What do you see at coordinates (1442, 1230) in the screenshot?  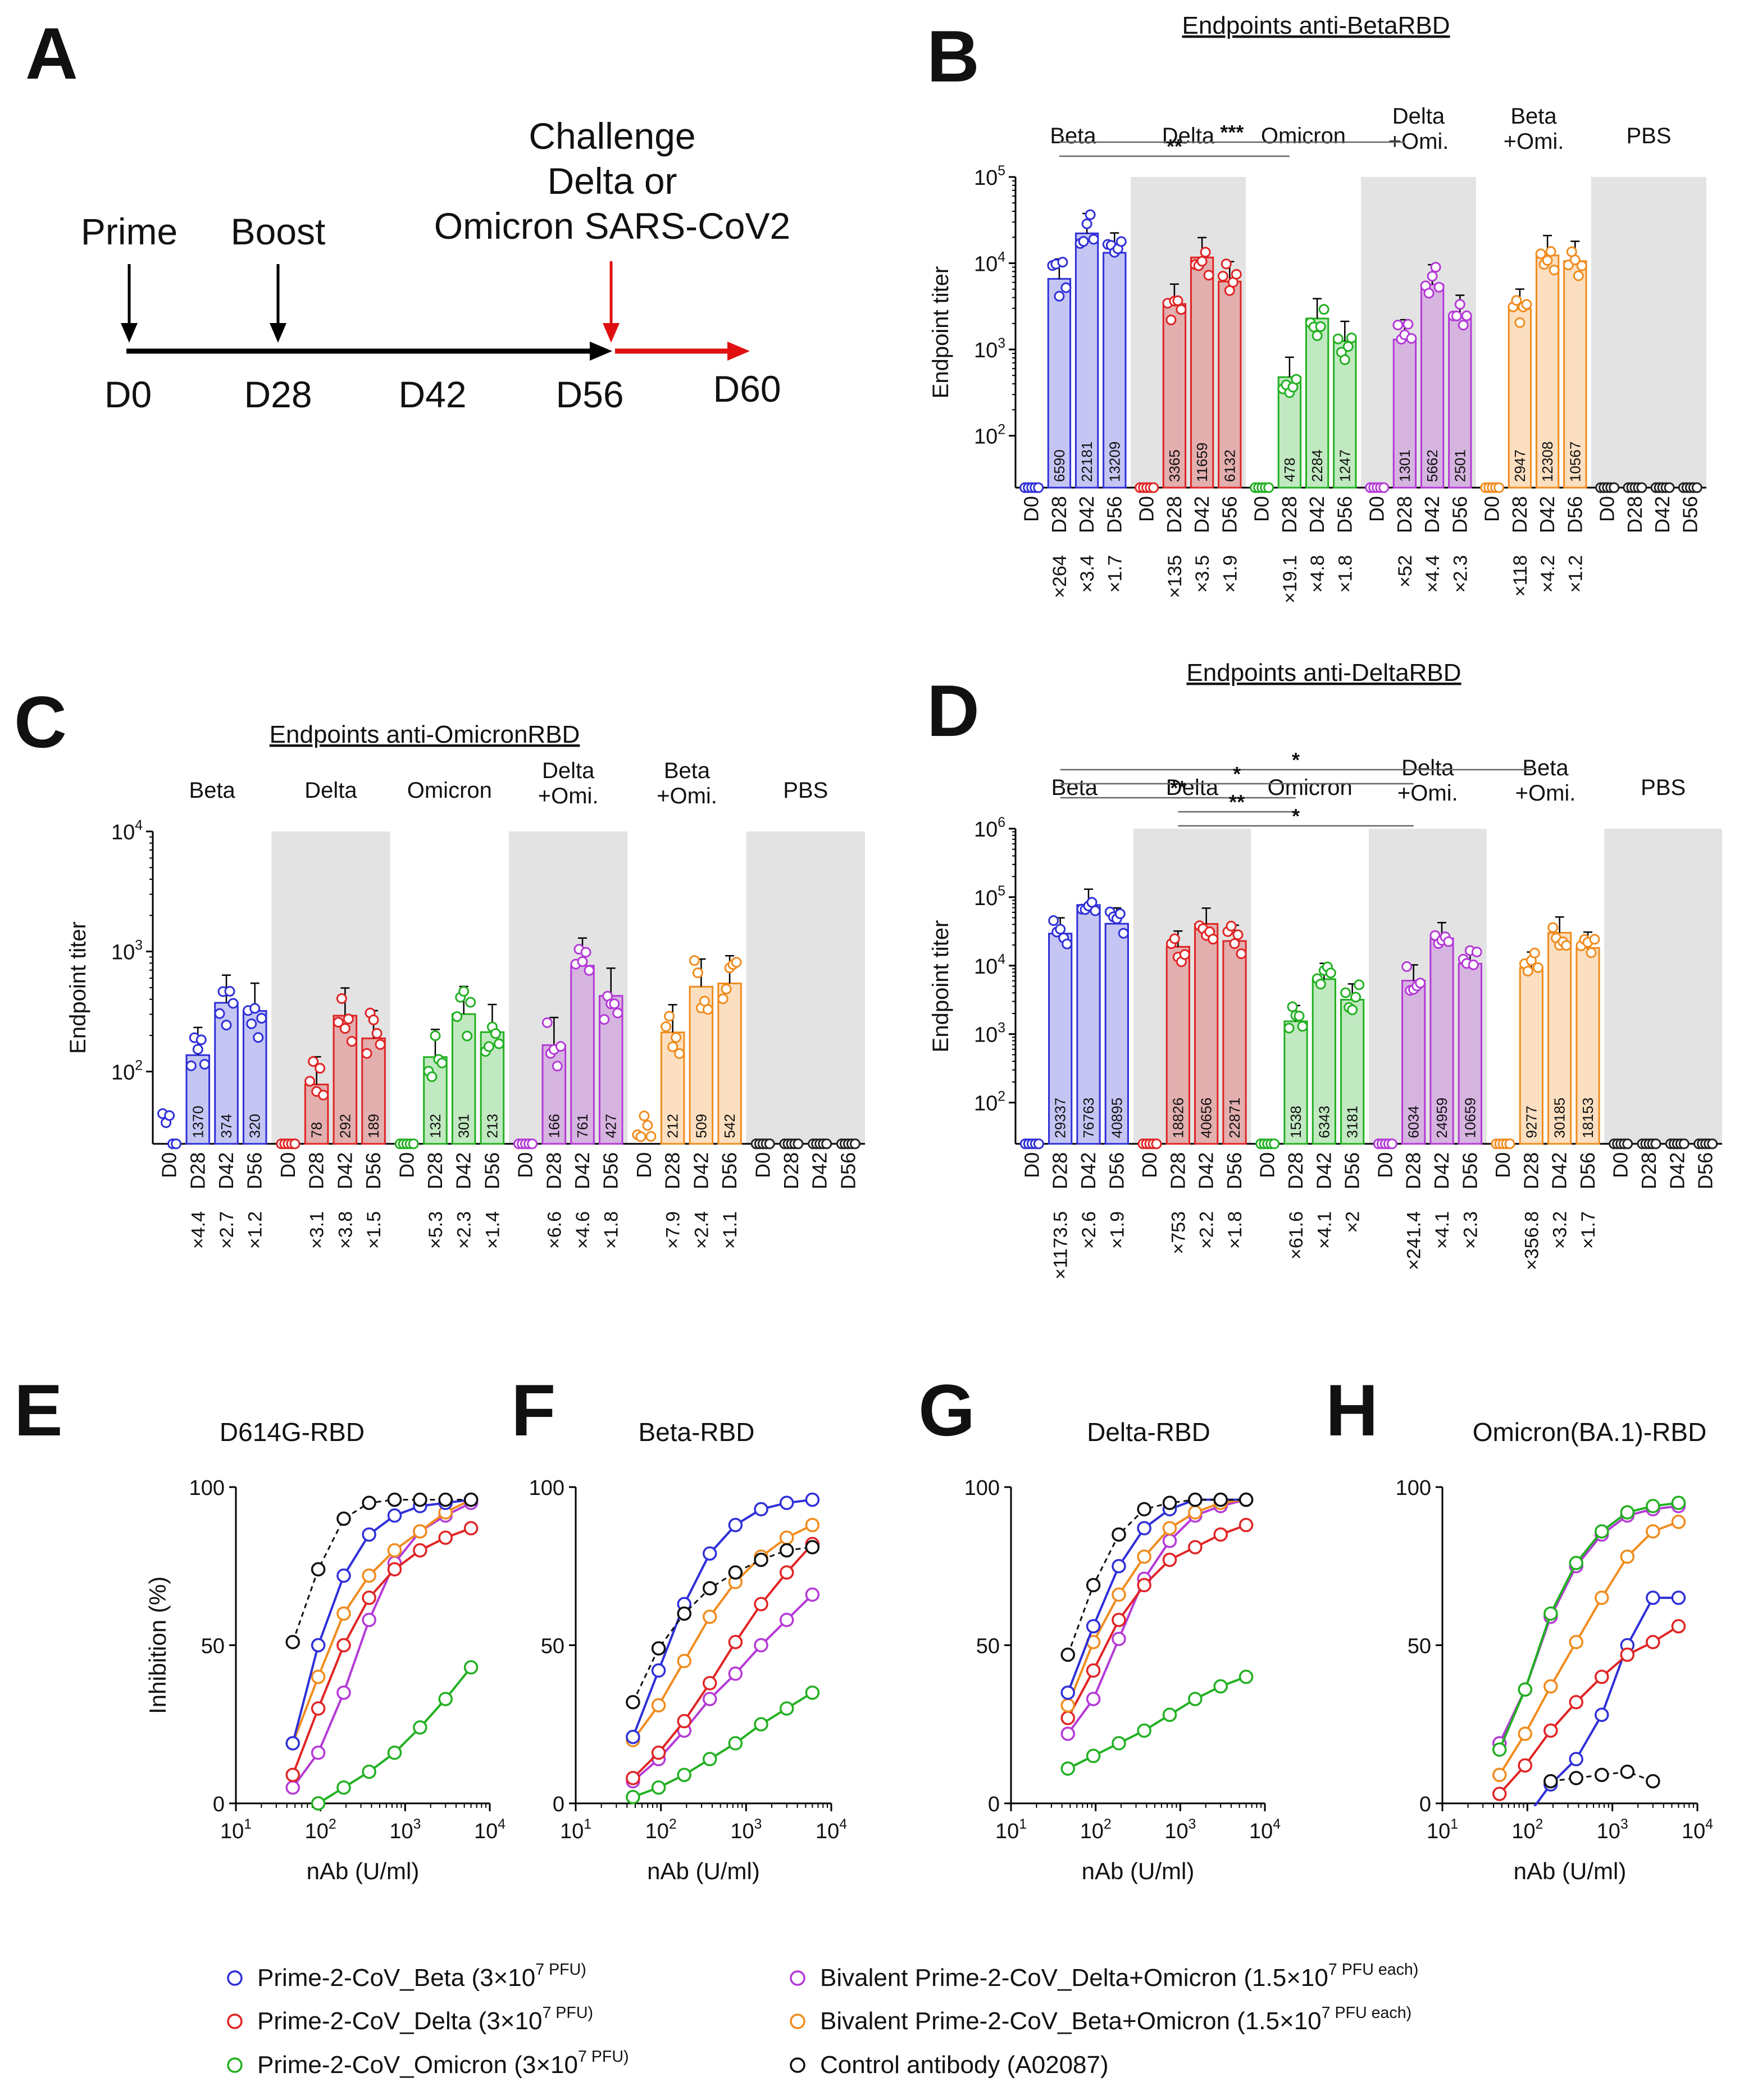 I see `fold-change-label: ×4.1` at bounding box center [1442, 1230].